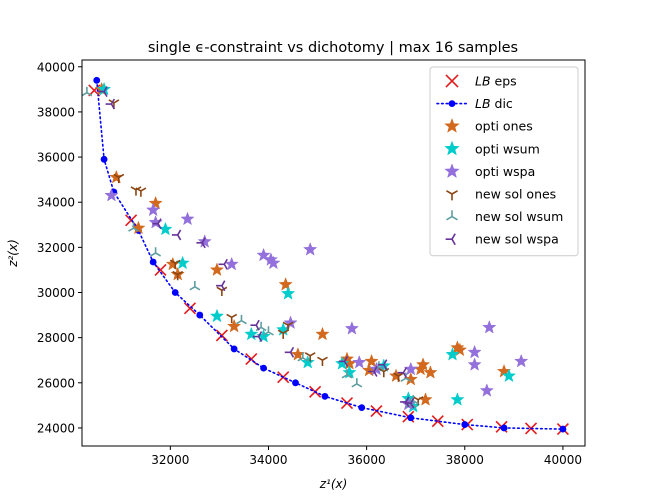 The height and width of the screenshot is (500, 650). What do you see at coordinates (268, 460) in the screenshot?
I see `x-tick-label: 34000` at bounding box center [268, 460].